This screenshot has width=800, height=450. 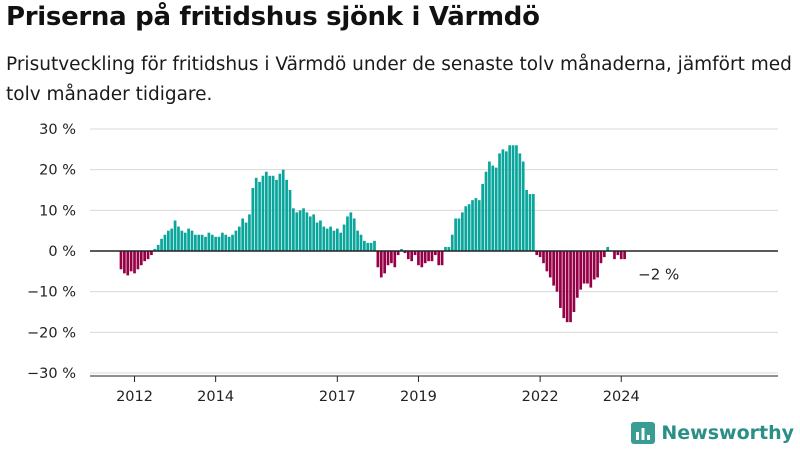 I want to click on annotations: −2 %, so click(x=658, y=274).